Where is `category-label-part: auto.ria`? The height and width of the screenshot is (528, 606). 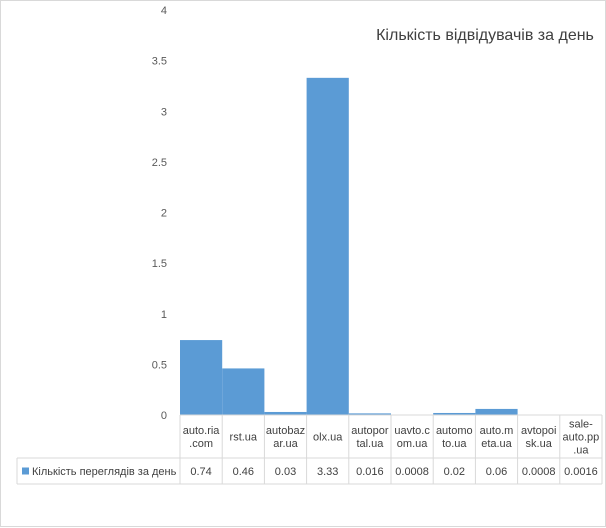 category-label-part: auto.ria is located at coordinates (202, 431).